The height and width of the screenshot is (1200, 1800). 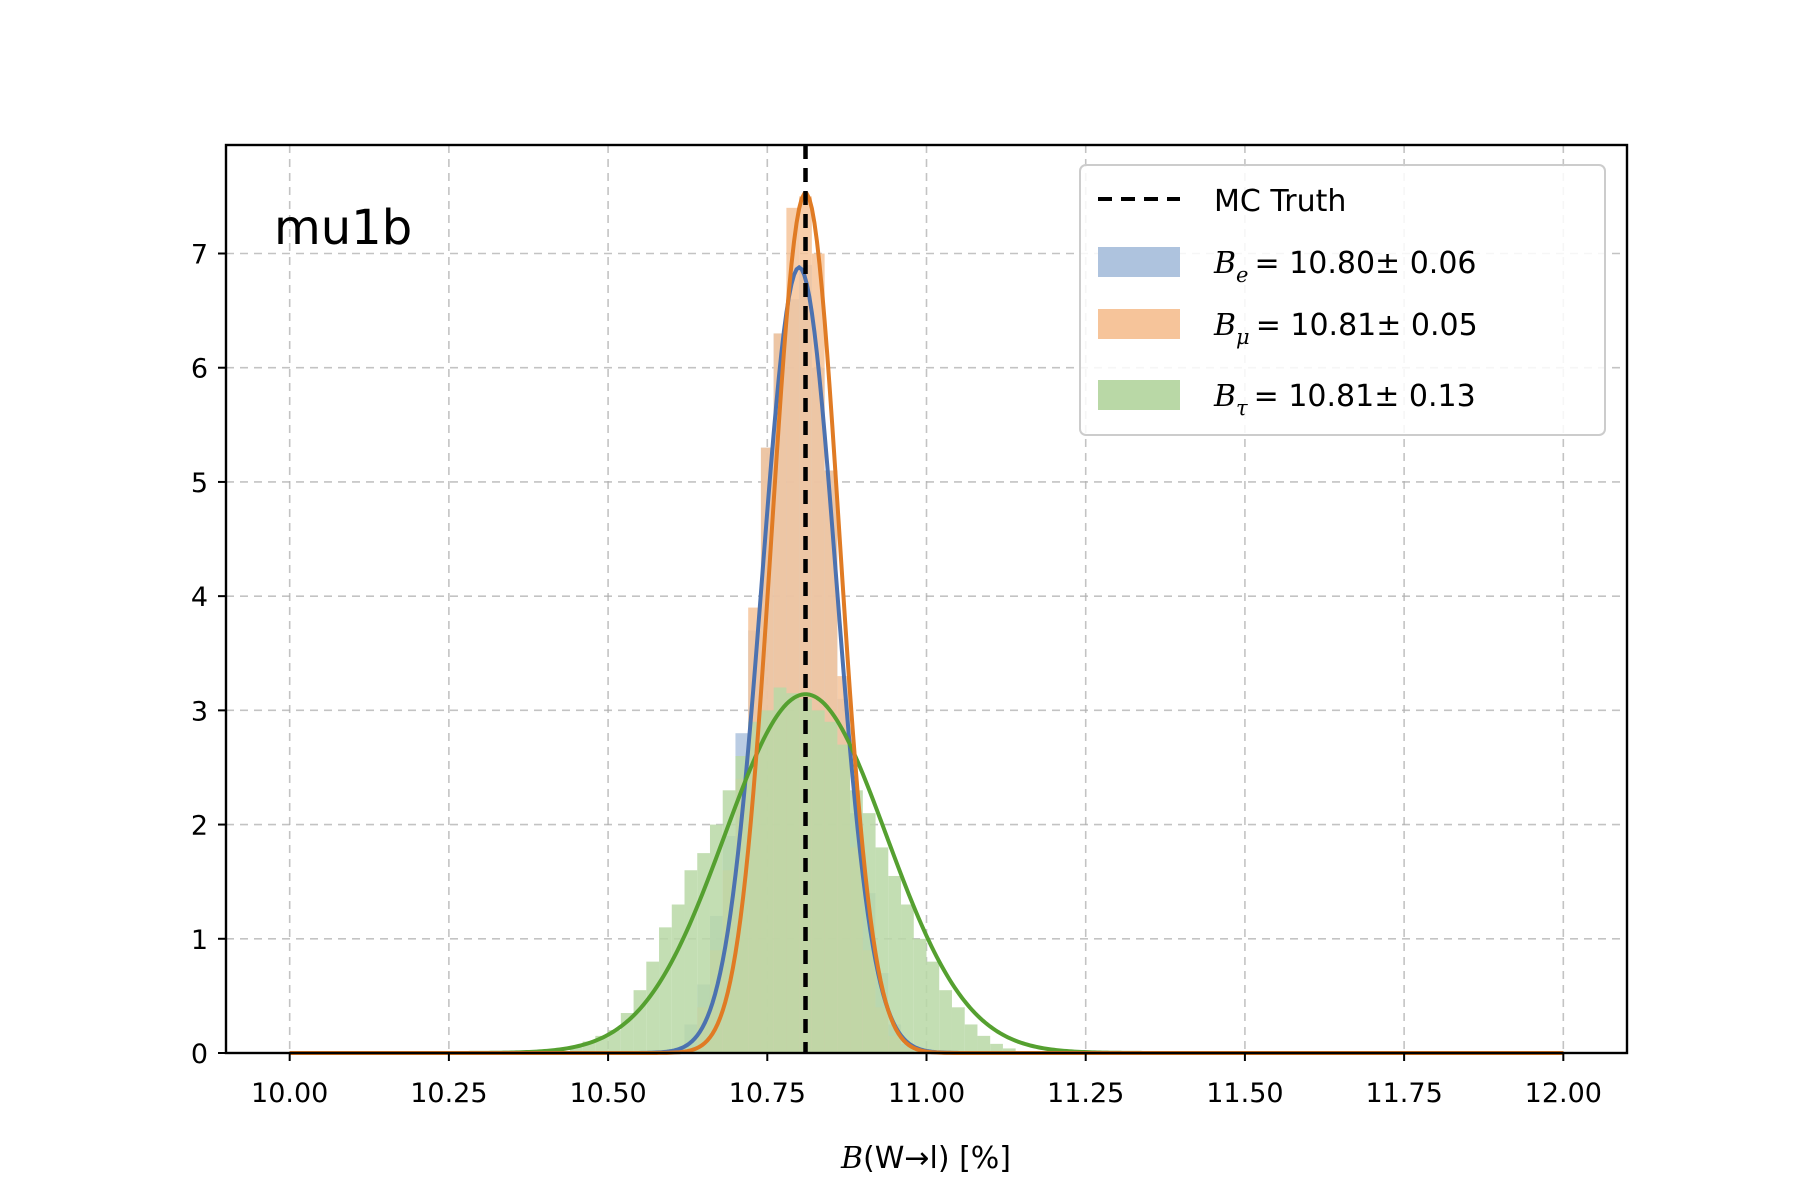 What do you see at coordinates (1344, 399) in the screenshot?
I see `legend-btau-label: Bτ = 10.81± 0.13` at bounding box center [1344, 399].